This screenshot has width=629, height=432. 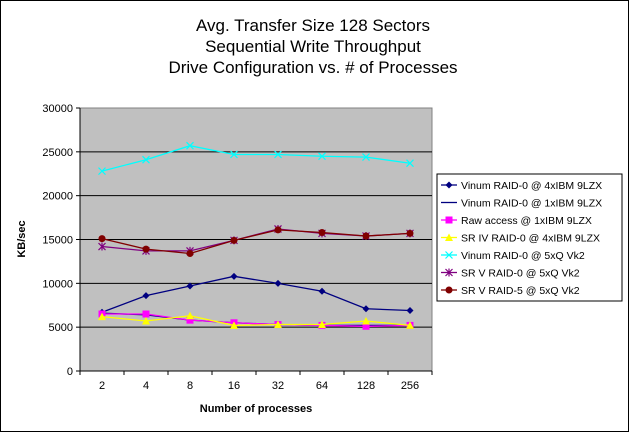 What do you see at coordinates (190, 386) in the screenshot?
I see `x-tick-label: 8` at bounding box center [190, 386].